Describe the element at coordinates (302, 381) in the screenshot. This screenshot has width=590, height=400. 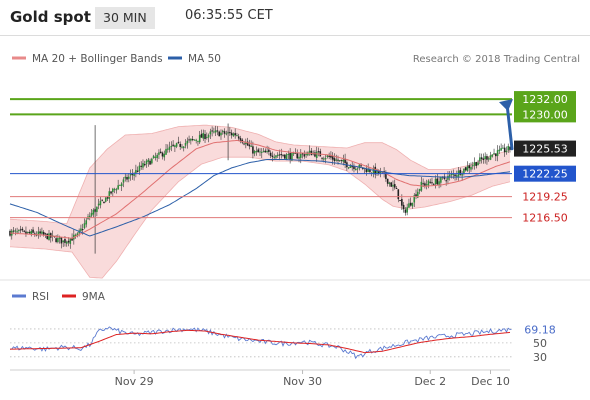
I see `x-tick-label: Nov 30` at that location.